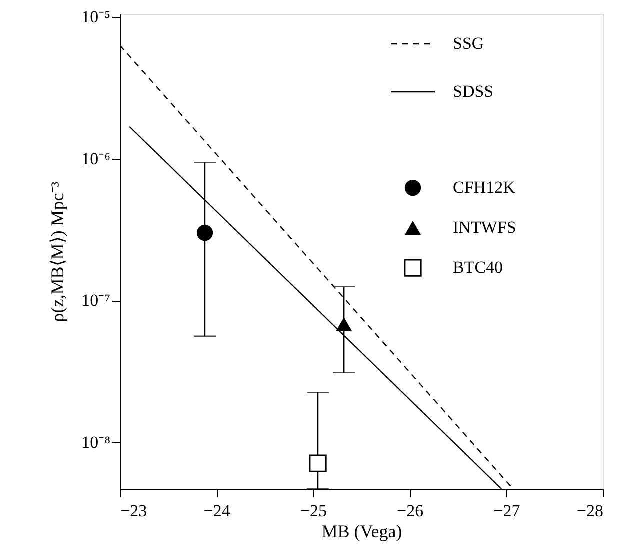 The width and height of the screenshot is (622, 560). What do you see at coordinates (590, 511) in the screenshot?
I see `x-tick-label: −28` at bounding box center [590, 511].